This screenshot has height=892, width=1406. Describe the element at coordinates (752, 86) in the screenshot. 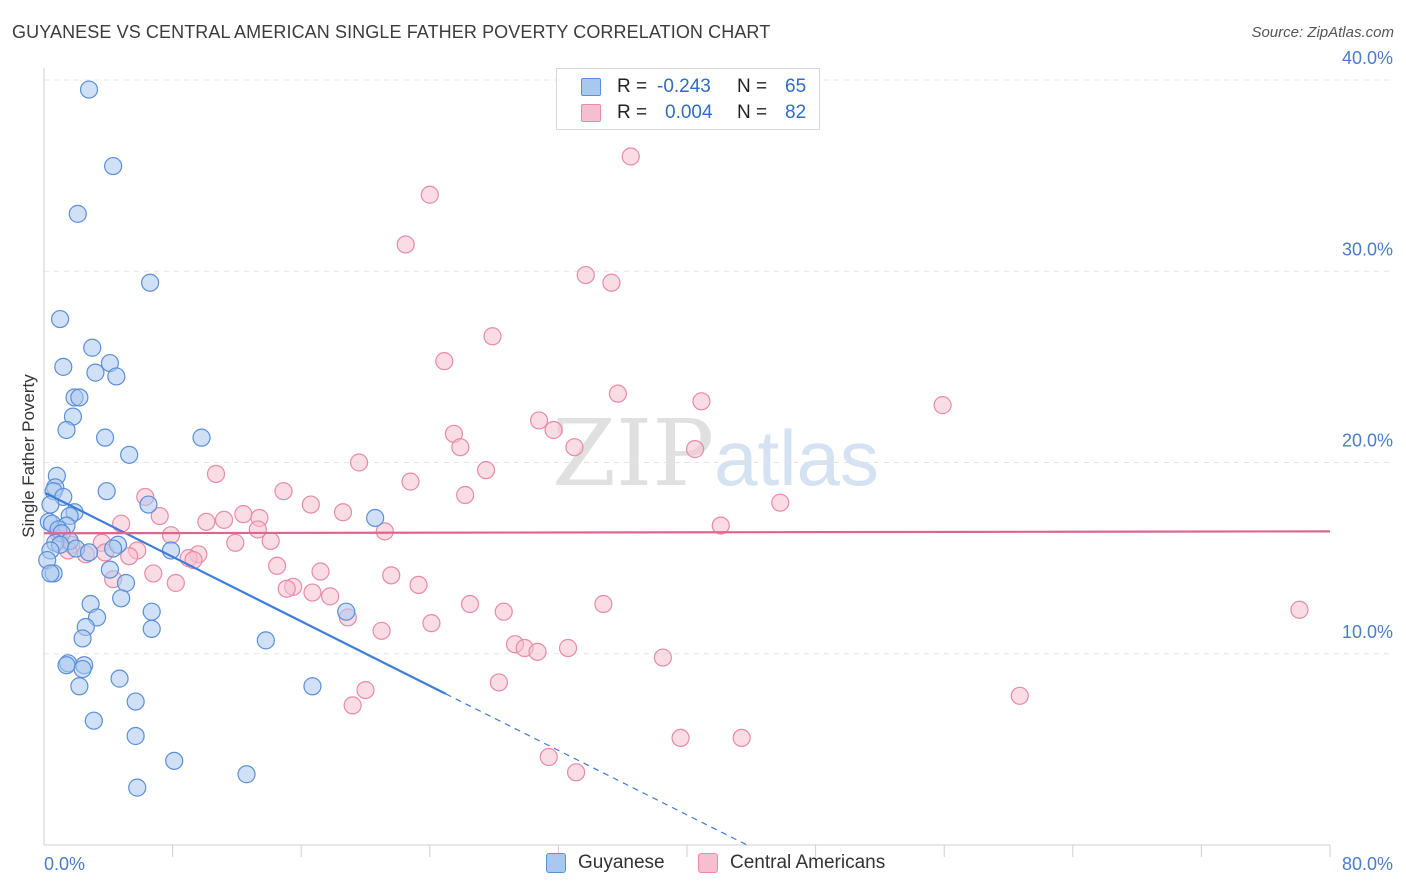

I see `legend-n-label: N =` at that location.